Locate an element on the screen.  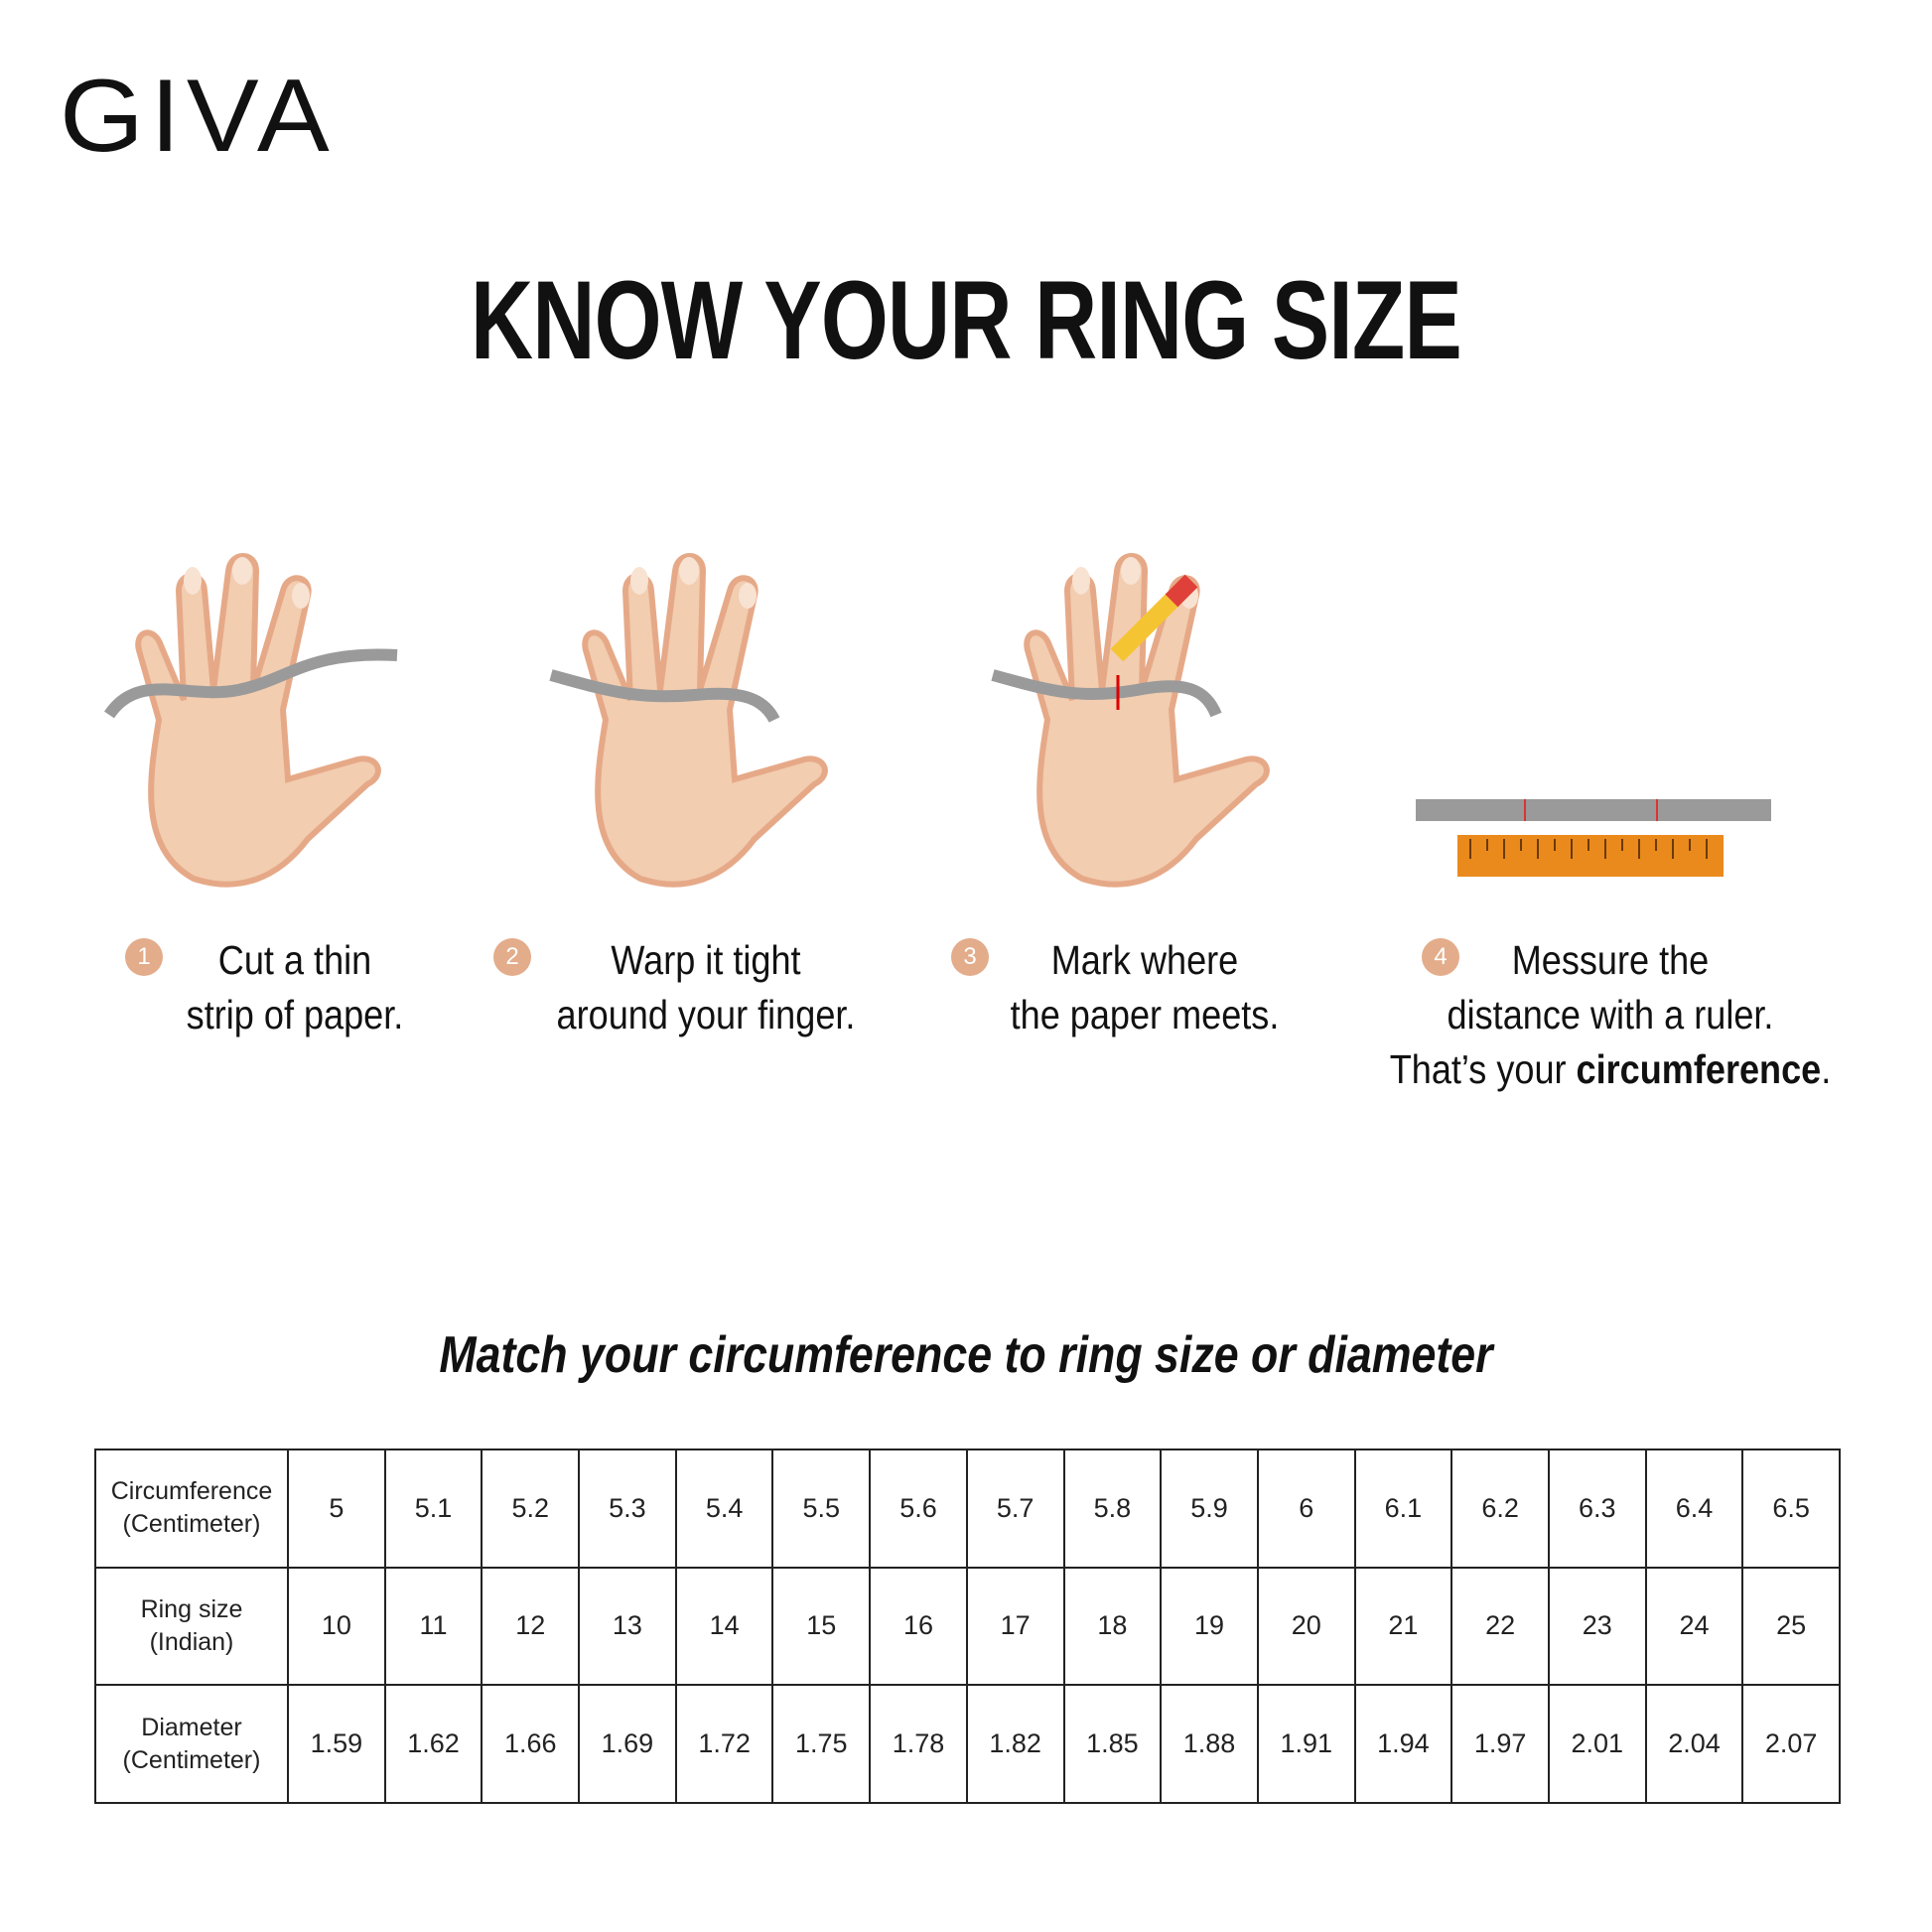
step-4-number-badge: 4 is located at coordinates (1440, 957).